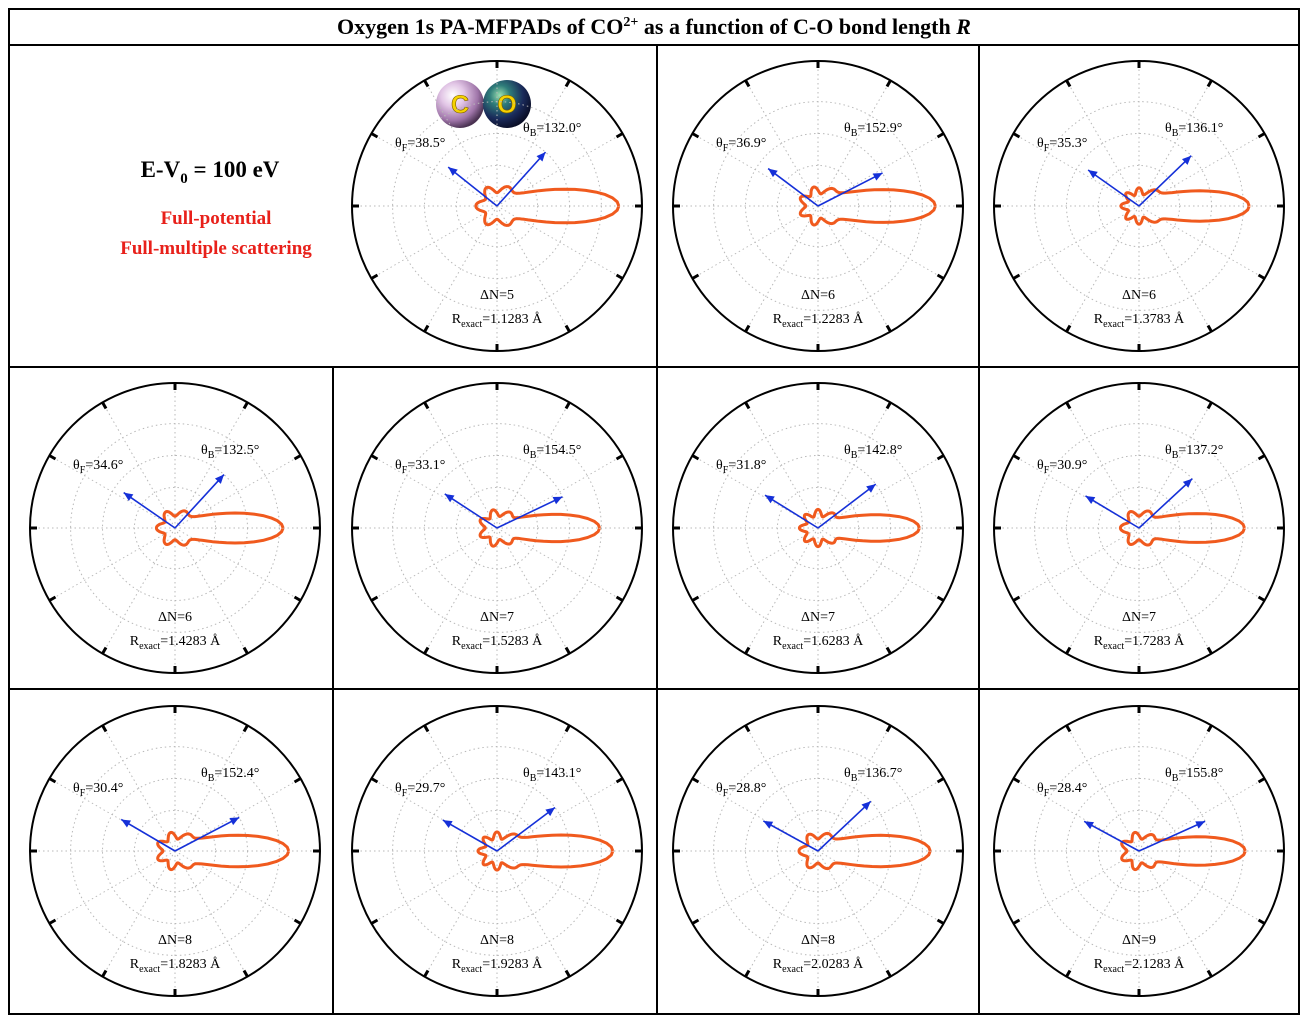 This screenshot has width=1302, height=1017. What do you see at coordinates (1072, 788) in the screenshot?
I see `theta-f-value: 28.4°` at bounding box center [1072, 788].